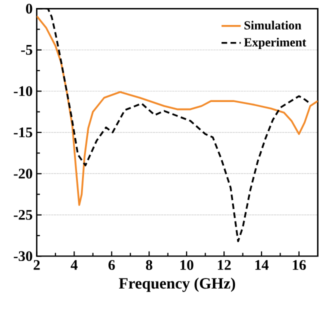 This screenshot has width=319, height=320. Describe the element at coordinates (176, 285) in the screenshot. I see `x-axis-title: Frequency (GHz)` at that location.